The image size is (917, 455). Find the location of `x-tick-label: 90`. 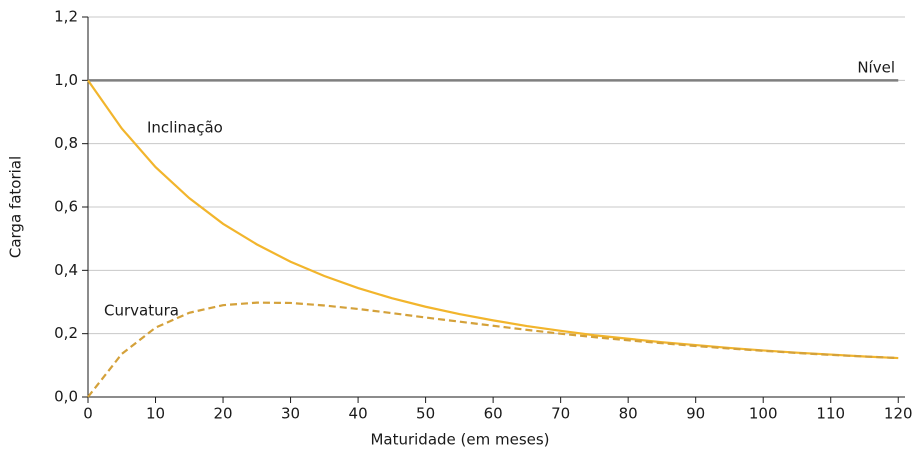

x-tick-label: 90 is located at coordinates (695, 414).